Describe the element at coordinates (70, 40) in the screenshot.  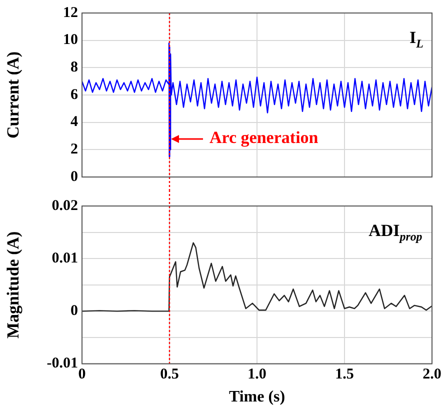
I see `y-tick-label: 10` at that location.